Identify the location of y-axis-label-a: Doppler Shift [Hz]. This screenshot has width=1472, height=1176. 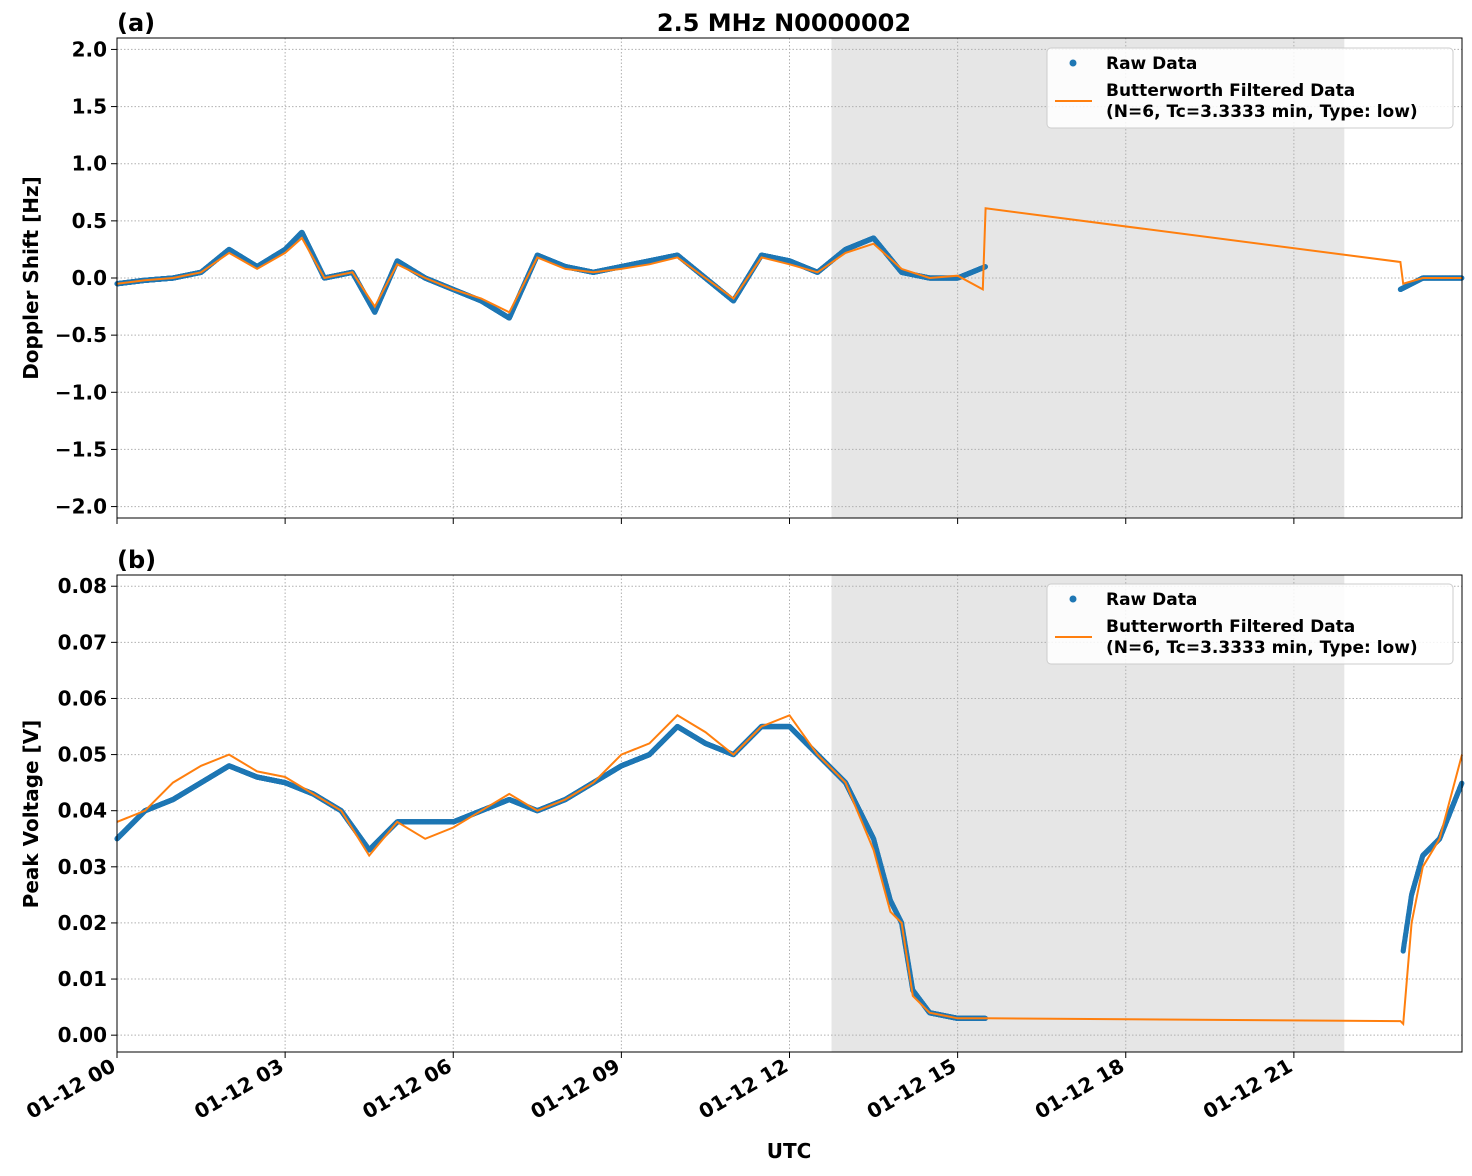
(31, 278).